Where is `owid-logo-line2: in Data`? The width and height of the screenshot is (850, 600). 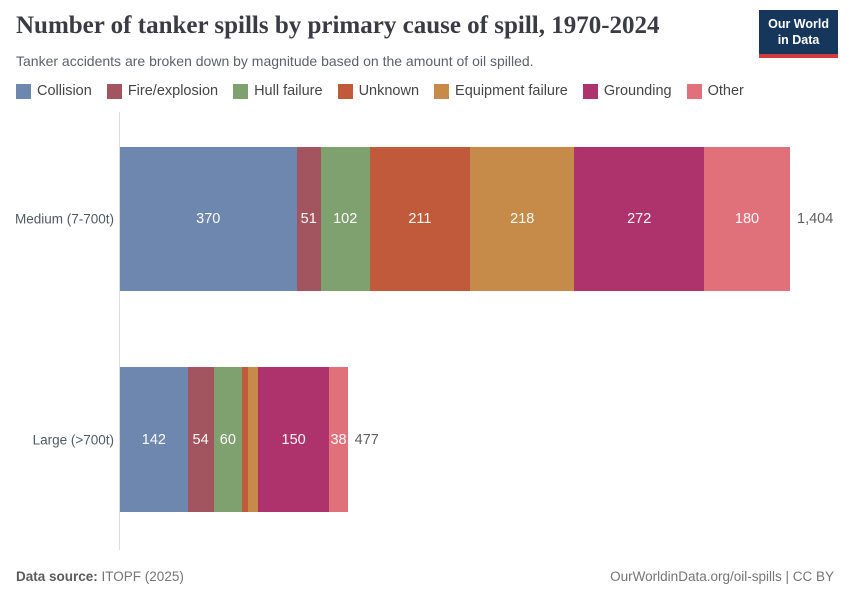 owid-logo-line2: in Data is located at coordinates (798, 40).